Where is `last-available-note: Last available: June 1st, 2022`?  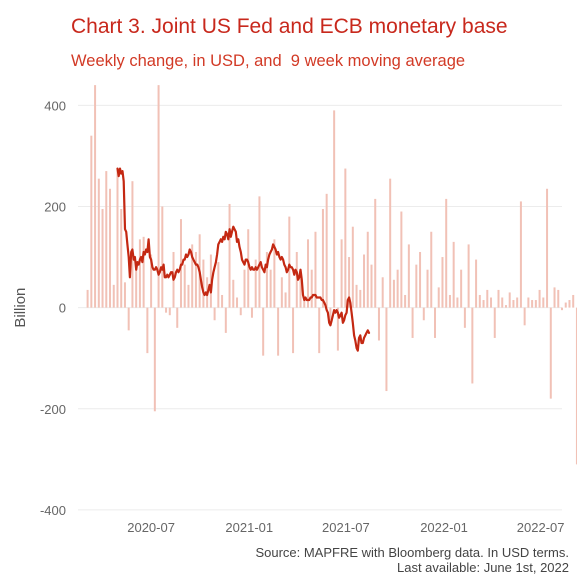
last-available-note: Last available: June 1st, 2022 is located at coordinates (482, 567).